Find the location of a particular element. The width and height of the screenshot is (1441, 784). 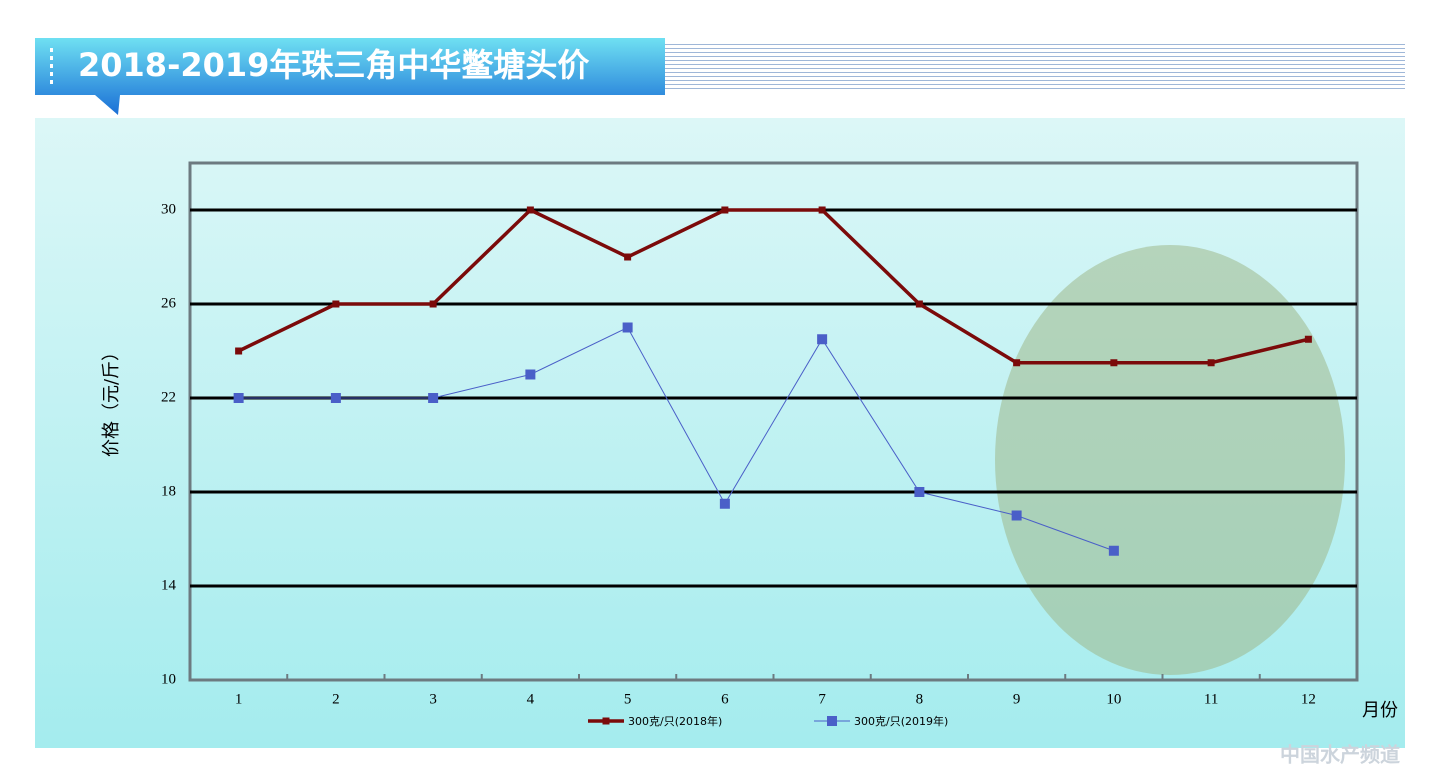

series-line is located at coordinates (773, 286).